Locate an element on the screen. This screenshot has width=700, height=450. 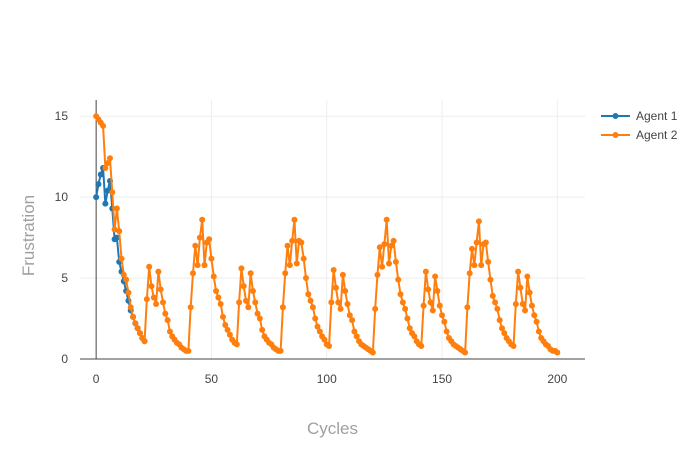
legend-item: Agent 1 is located at coordinates (639, 116).